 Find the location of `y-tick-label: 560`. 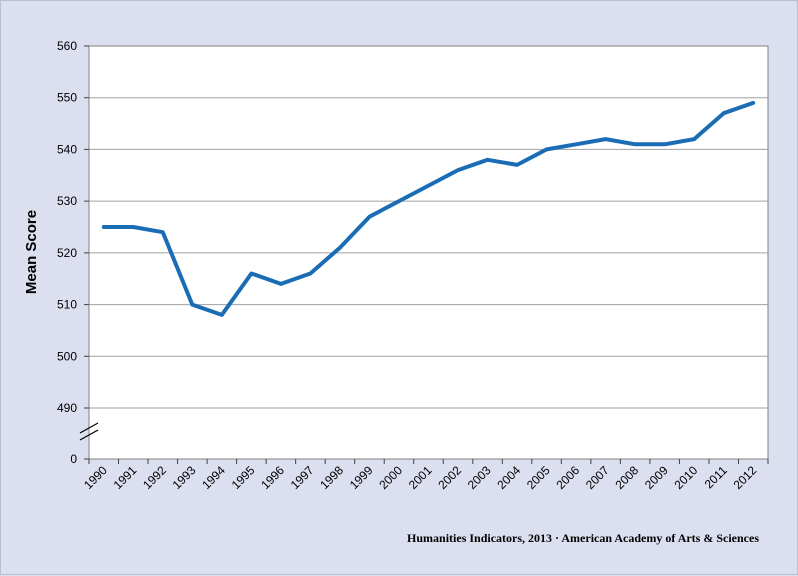

y-tick-label: 560 is located at coordinates (67, 46).